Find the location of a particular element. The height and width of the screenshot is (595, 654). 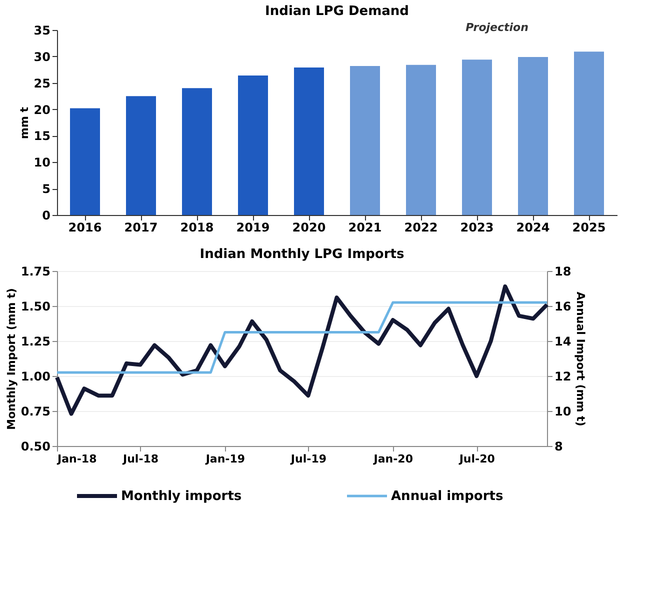

x-tick-label: Jan-19 is located at coordinates (225, 459).